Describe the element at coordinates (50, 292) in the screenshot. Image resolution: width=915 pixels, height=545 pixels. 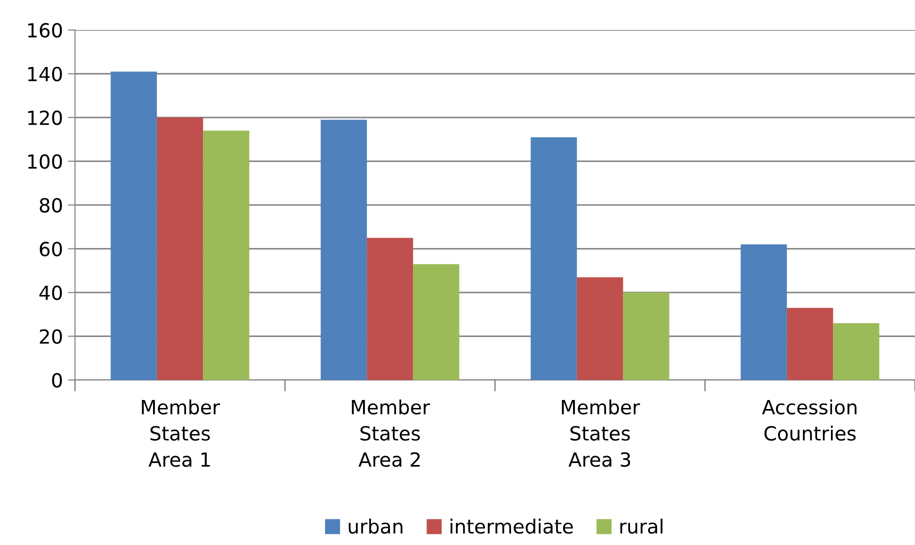
I see `y-tick-label: 40` at that location.